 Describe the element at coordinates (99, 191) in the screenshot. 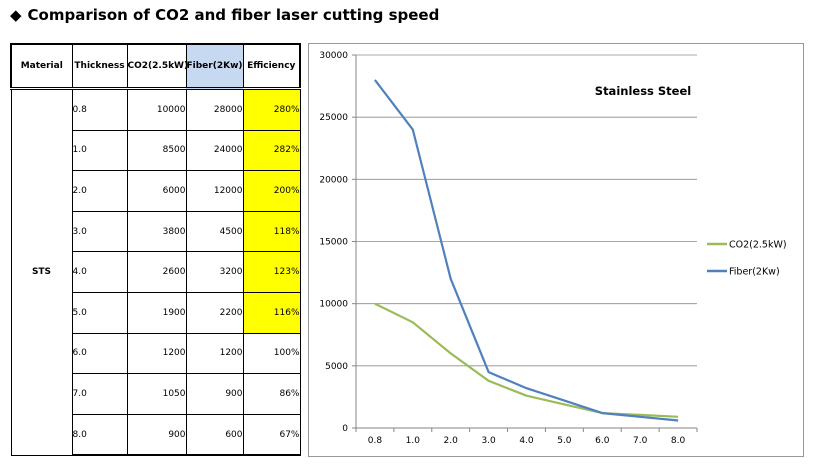

I see `thickness-cell: 2.0` at that location.